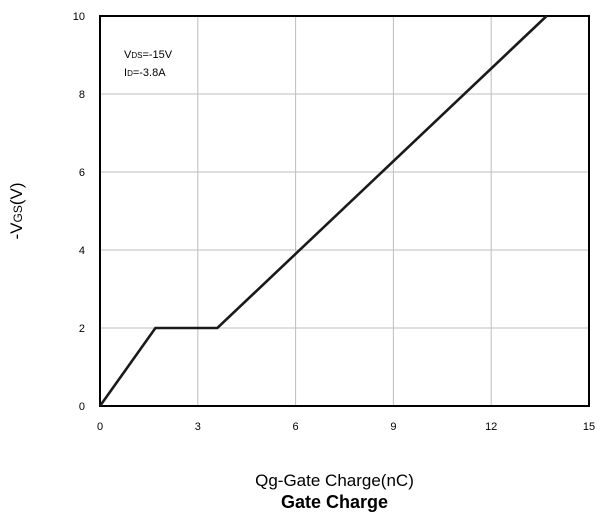 The width and height of the screenshot is (600, 520). What do you see at coordinates (79, 17) in the screenshot?
I see `y-tick-label: 10` at bounding box center [79, 17].